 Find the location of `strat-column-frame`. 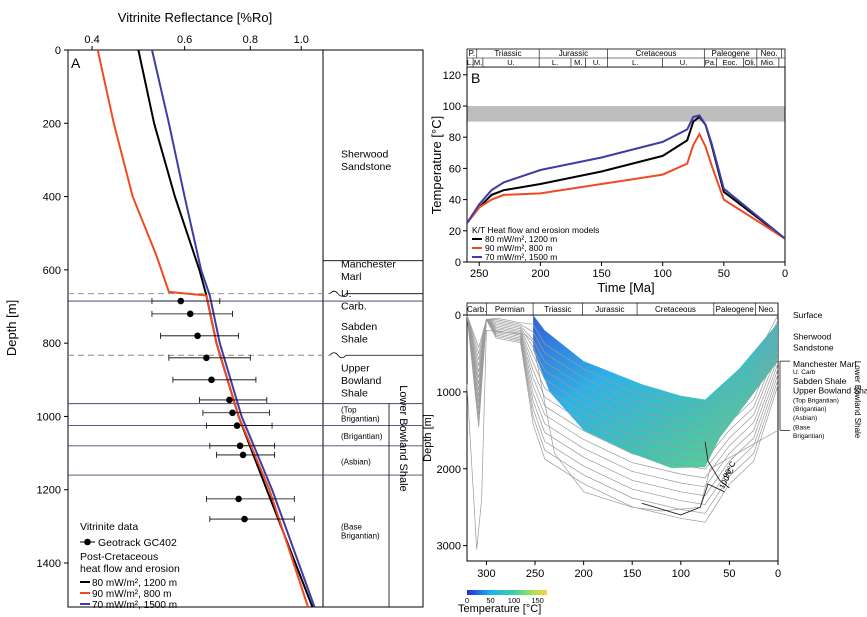

strat-column-frame is located at coordinates (373, 328).